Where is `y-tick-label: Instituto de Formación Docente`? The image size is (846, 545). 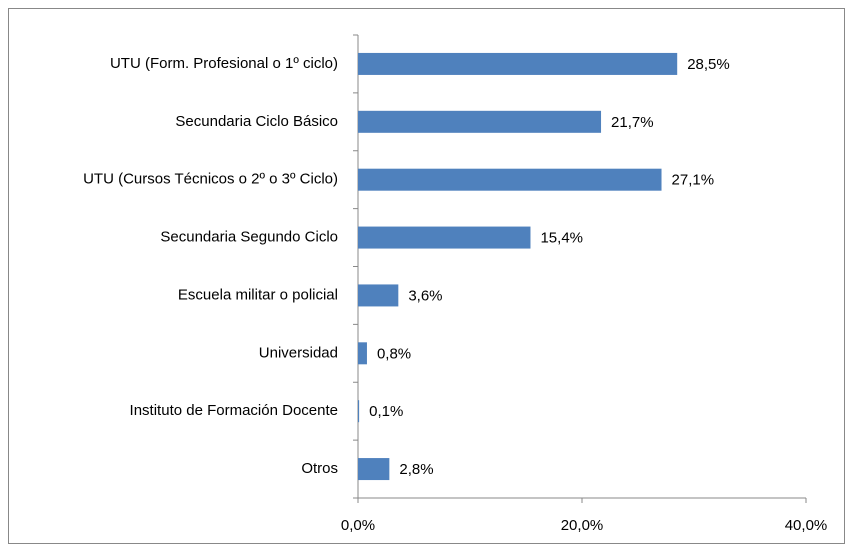 y-tick-label: Instituto de Formación Docente is located at coordinates (234, 410).